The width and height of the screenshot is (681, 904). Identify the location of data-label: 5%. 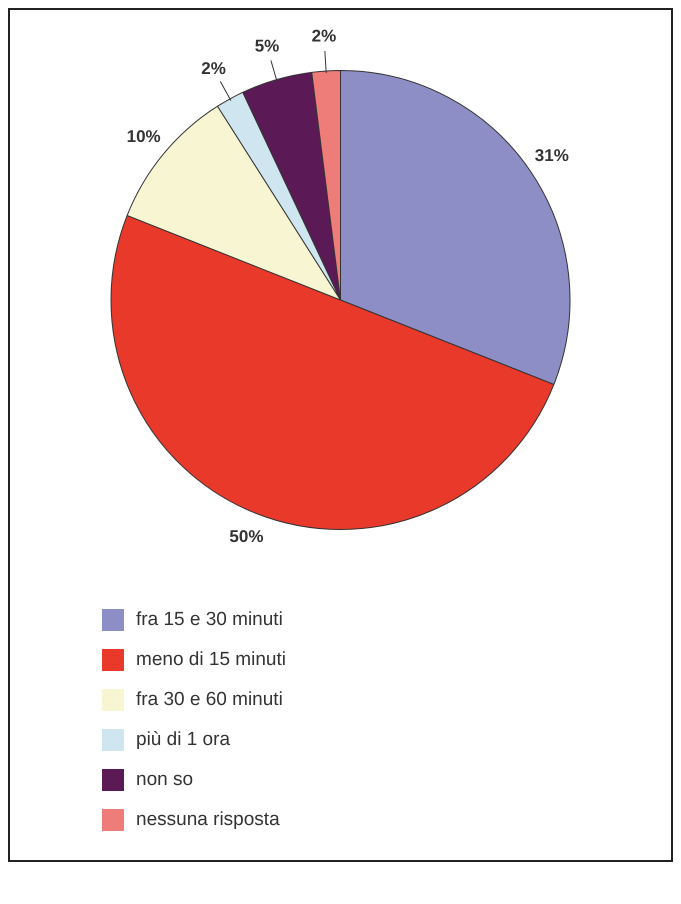
(267, 46).